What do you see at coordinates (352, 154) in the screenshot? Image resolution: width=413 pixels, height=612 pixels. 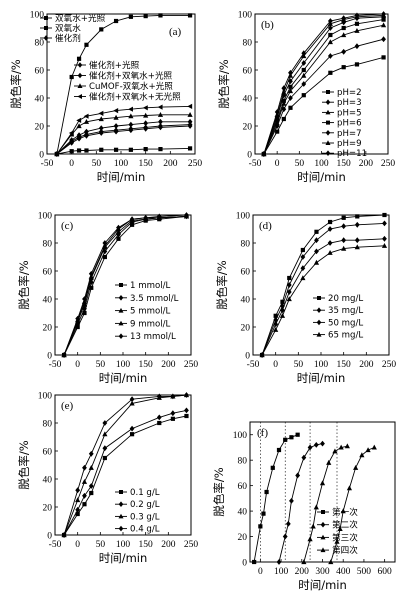 I see `legend-label: pH=11` at bounding box center [352, 154].